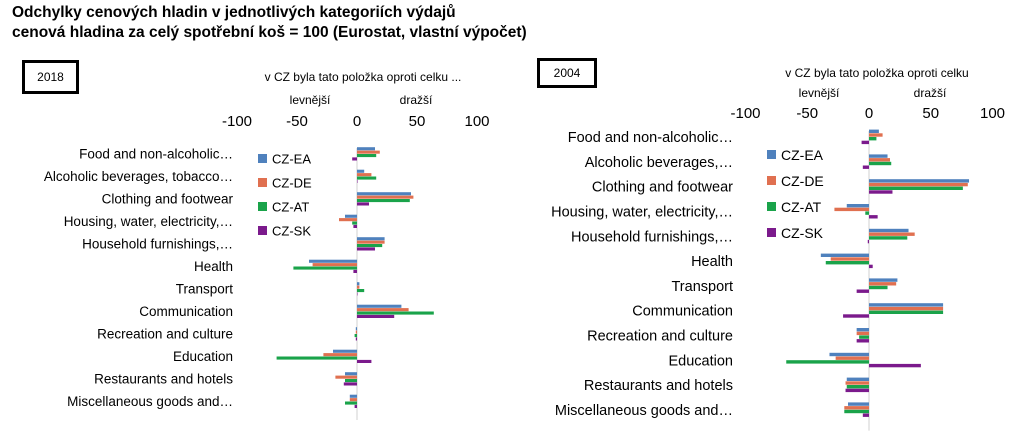 The width and height of the screenshot is (1024, 447). What do you see at coordinates (802, 155) in the screenshot?
I see `legend-label-1-0: CZ-EA` at bounding box center [802, 155].